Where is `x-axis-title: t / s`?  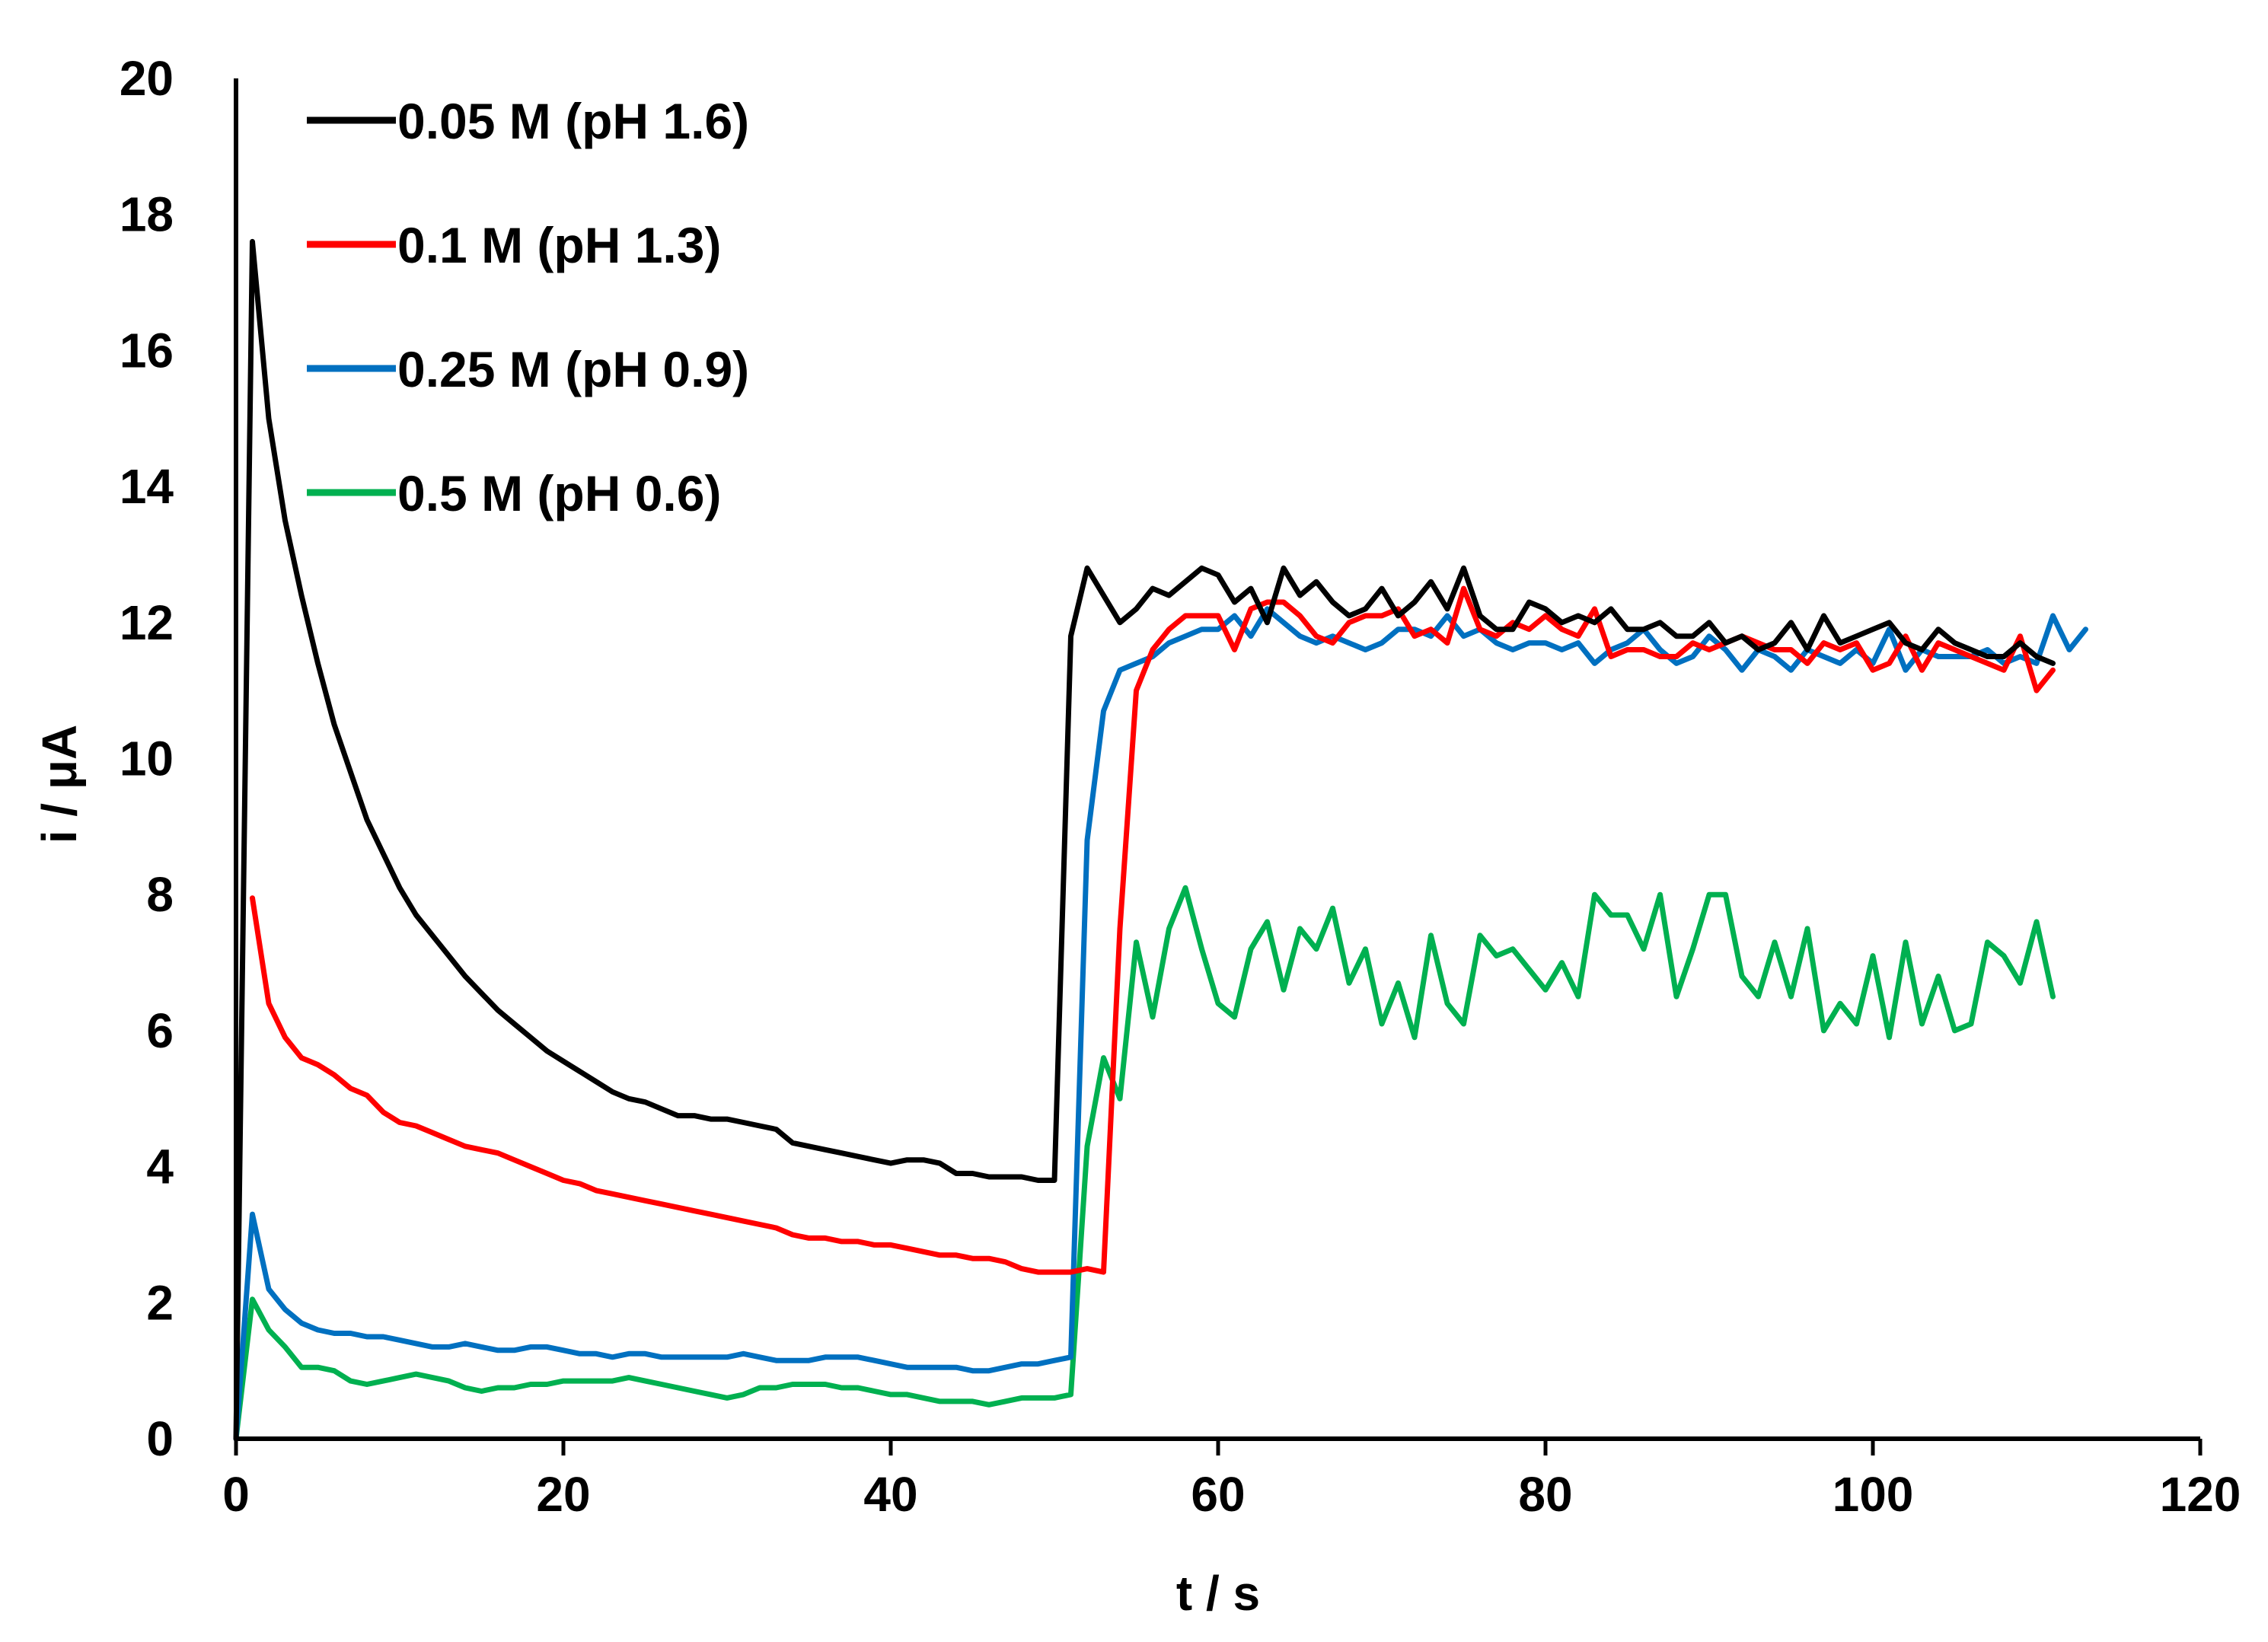 x-axis-title: t / s is located at coordinates (1218, 1593).